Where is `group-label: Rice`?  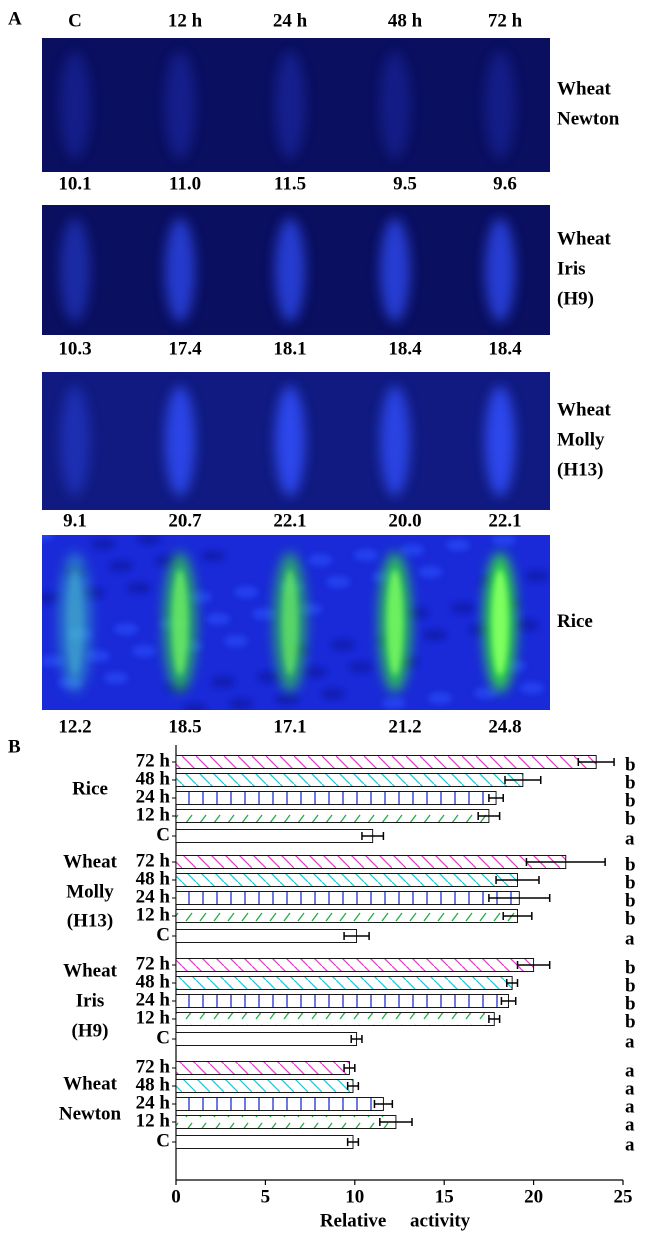
group-label: Rice is located at coordinates (90, 788).